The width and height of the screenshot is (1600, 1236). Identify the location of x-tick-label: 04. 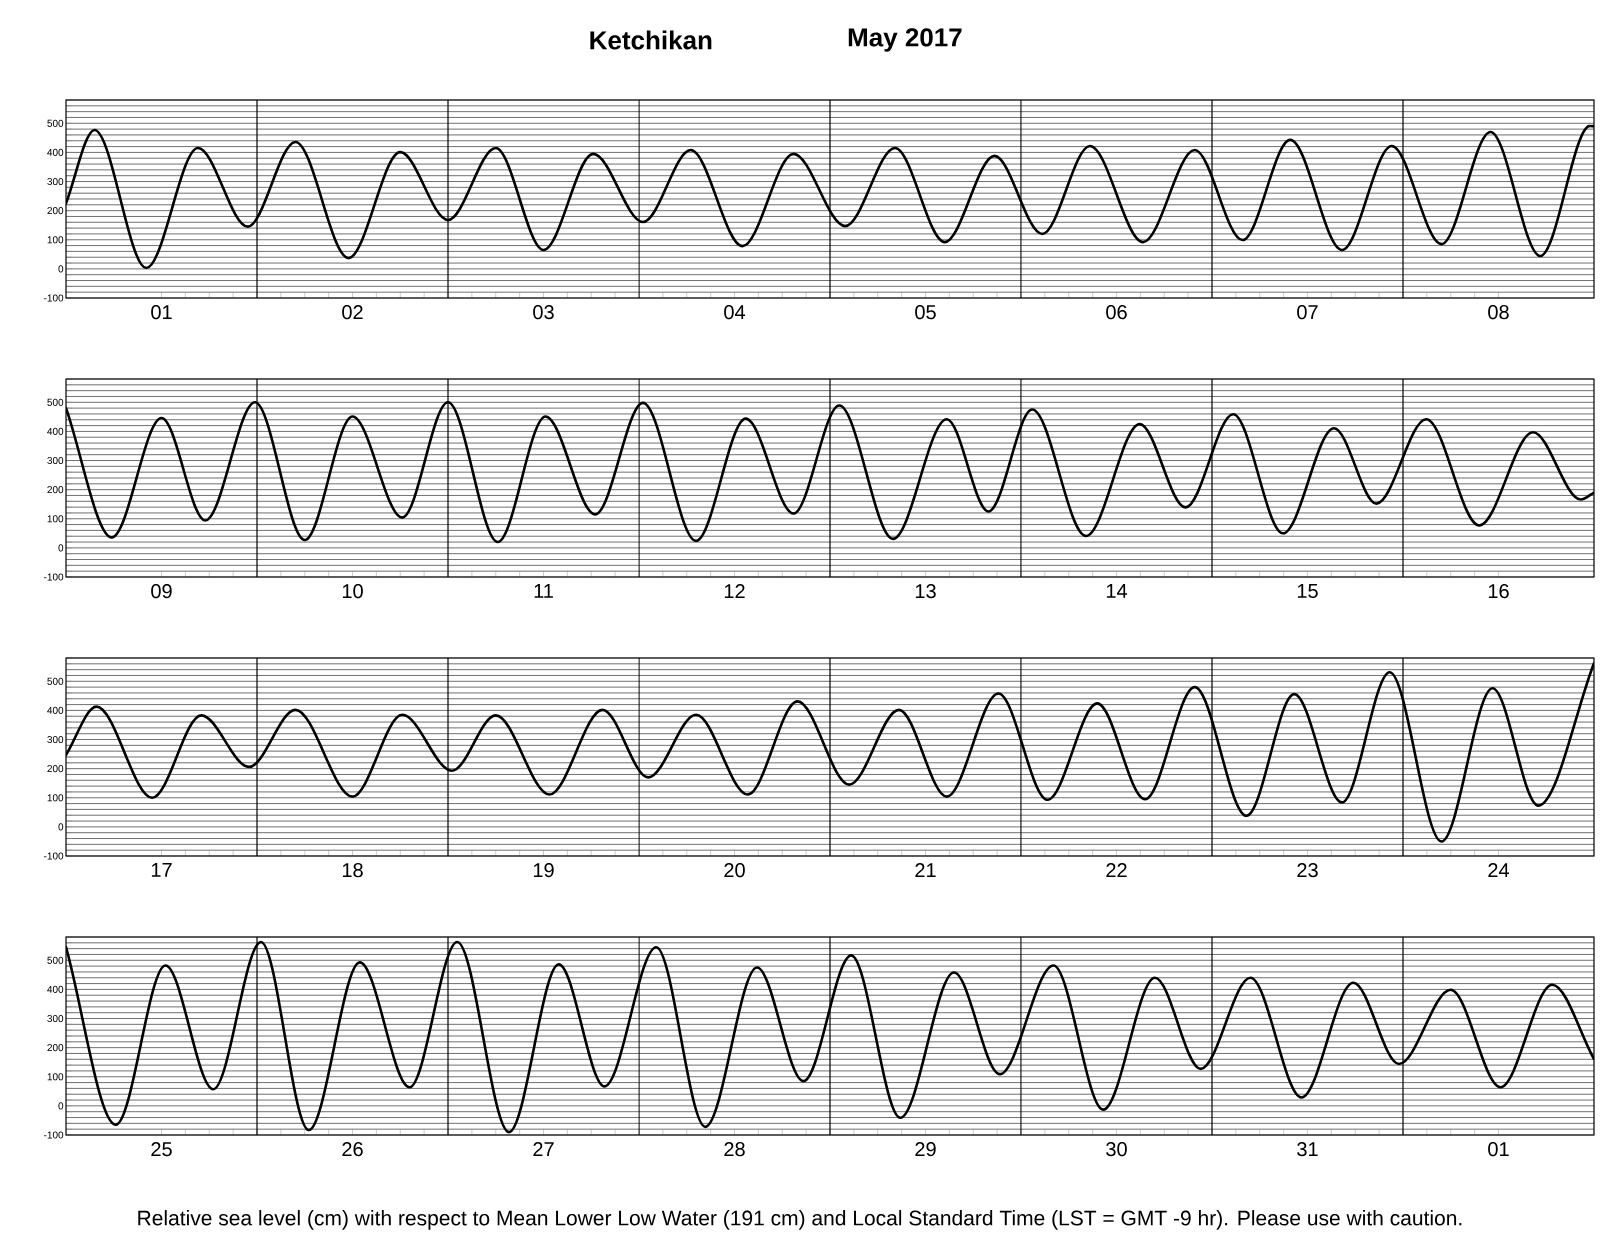
(735, 312).